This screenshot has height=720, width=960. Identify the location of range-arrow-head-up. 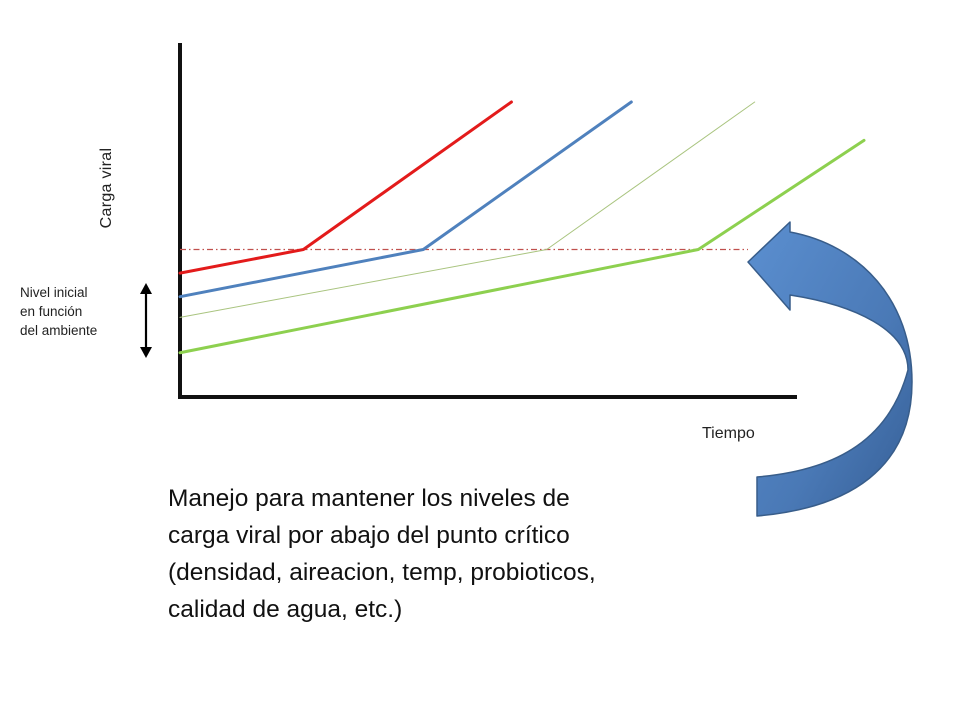
(146, 288).